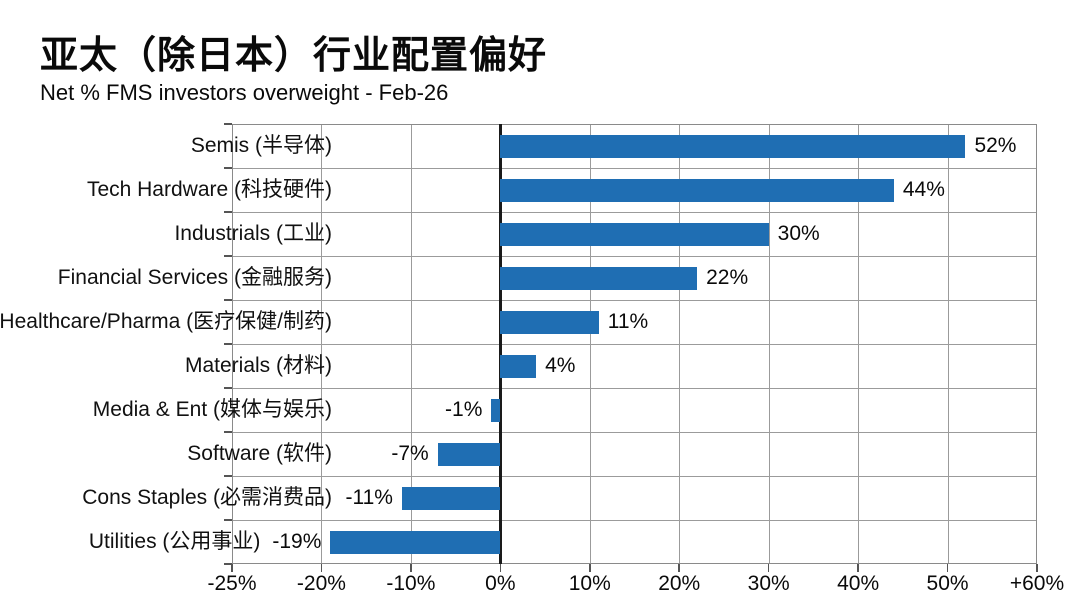  I want to click on bar-value-label: 22%, so click(727, 277).